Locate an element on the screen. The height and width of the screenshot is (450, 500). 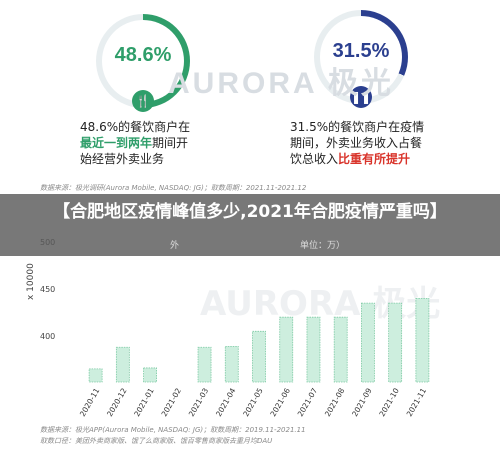
y-axis-label: x 10000 is located at coordinates (31, 281).